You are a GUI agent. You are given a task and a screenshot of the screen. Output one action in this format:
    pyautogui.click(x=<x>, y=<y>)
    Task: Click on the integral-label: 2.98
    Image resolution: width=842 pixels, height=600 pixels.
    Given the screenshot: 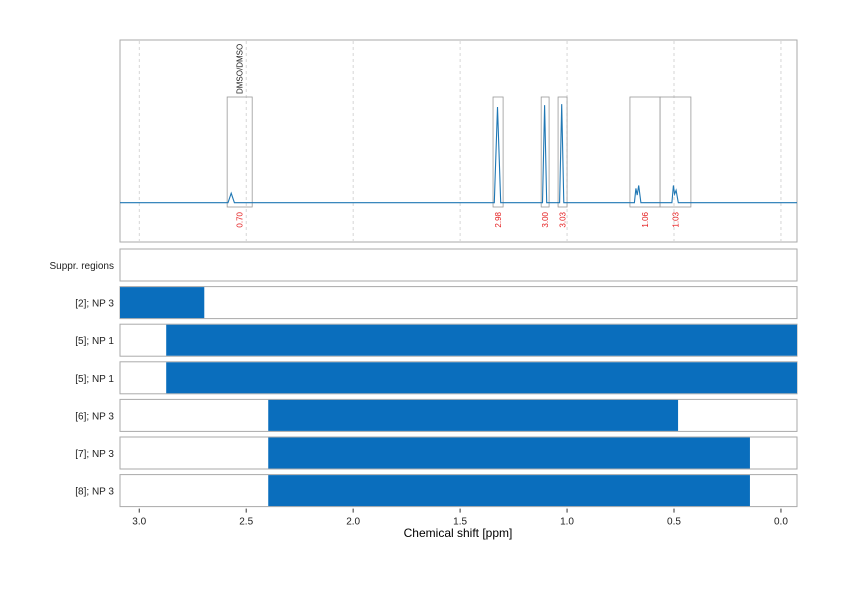 What is the action you would take?
    pyautogui.click(x=498, y=219)
    